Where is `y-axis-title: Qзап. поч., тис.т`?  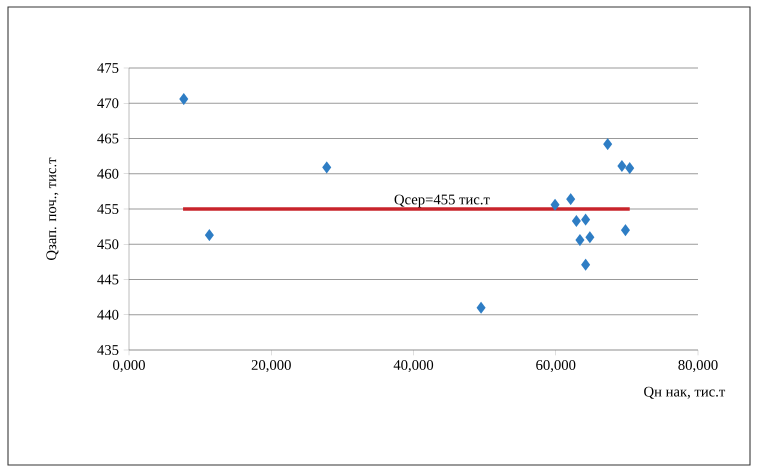 y-axis-title: Qзап. поч., тис.т is located at coordinates (52, 209).